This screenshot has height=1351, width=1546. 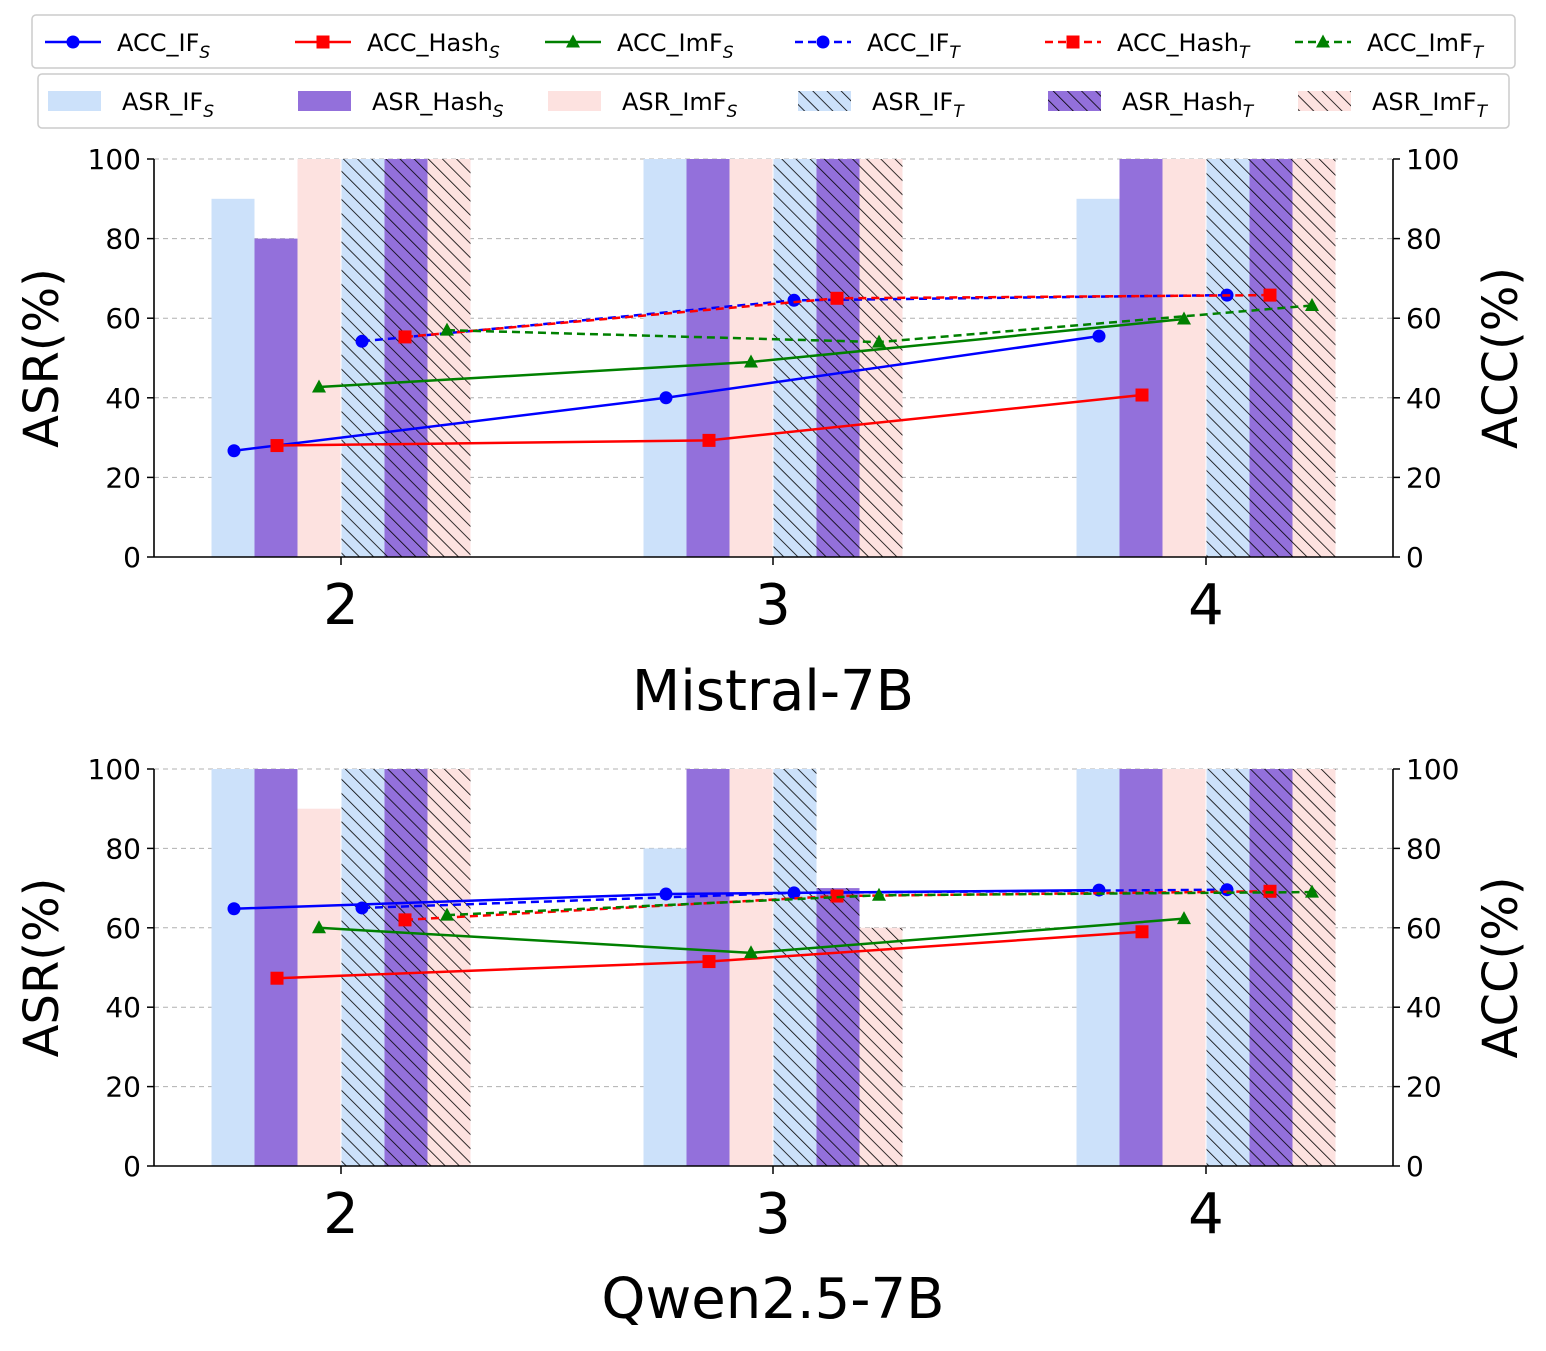 What do you see at coordinates (1424, 1087) in the screenshot?
I see `y-tick-label-right: 20` at bounding box center [1424, 1087].